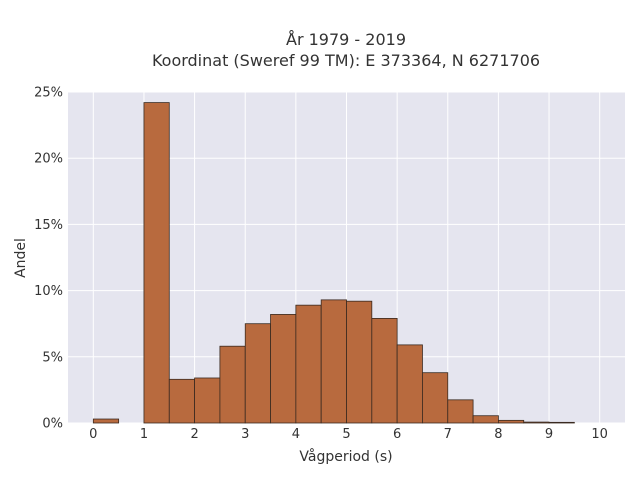 Image resolution: width=640 pixels, height=484 pixels. What do you see at coordinates (296, 434) in the screenshot?
I see `x-tick-label: 4` at bounding box center [296, 434].